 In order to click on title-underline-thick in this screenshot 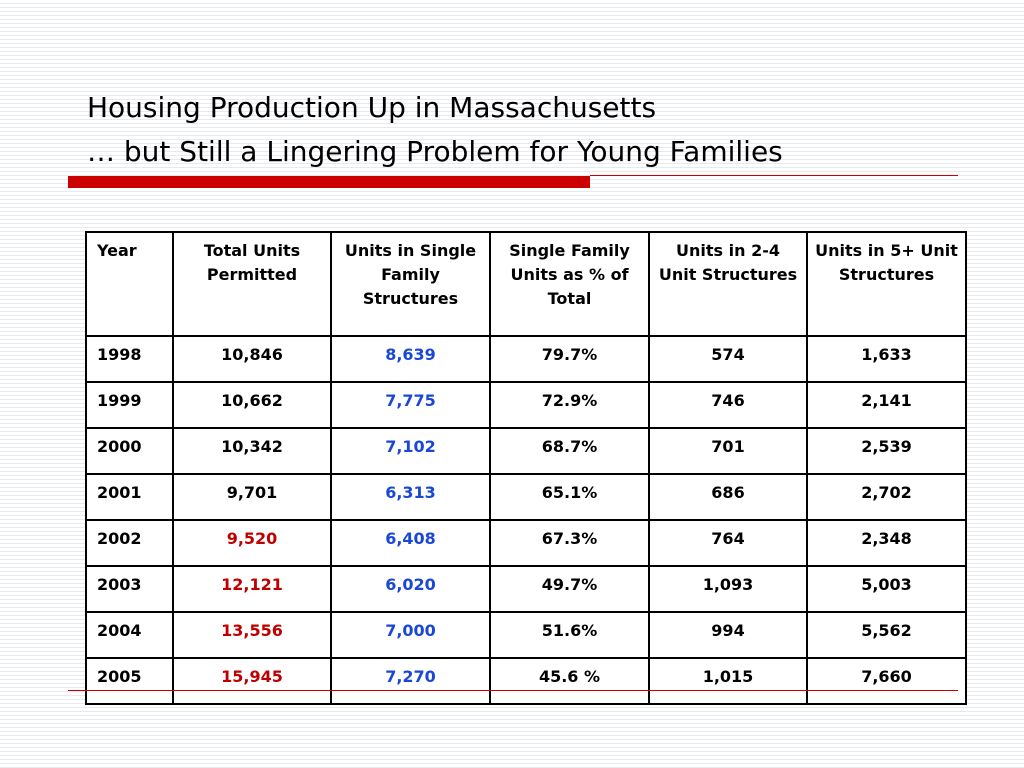, I will do `click(329, 182)`.